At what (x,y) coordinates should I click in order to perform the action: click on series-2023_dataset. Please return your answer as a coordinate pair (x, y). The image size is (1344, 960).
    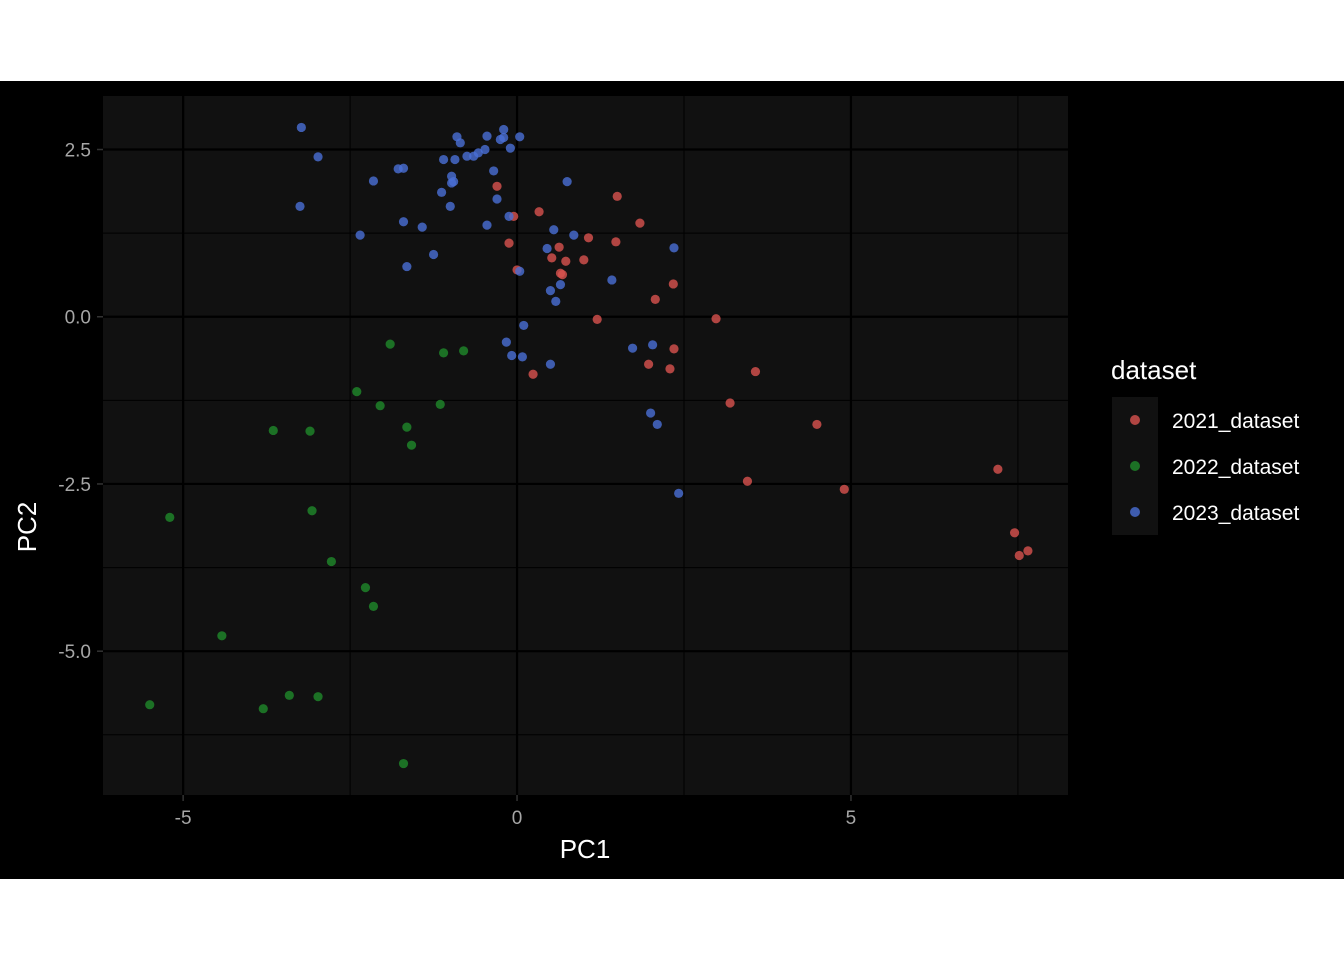
    Looking at the image, I should click on (489, 310).